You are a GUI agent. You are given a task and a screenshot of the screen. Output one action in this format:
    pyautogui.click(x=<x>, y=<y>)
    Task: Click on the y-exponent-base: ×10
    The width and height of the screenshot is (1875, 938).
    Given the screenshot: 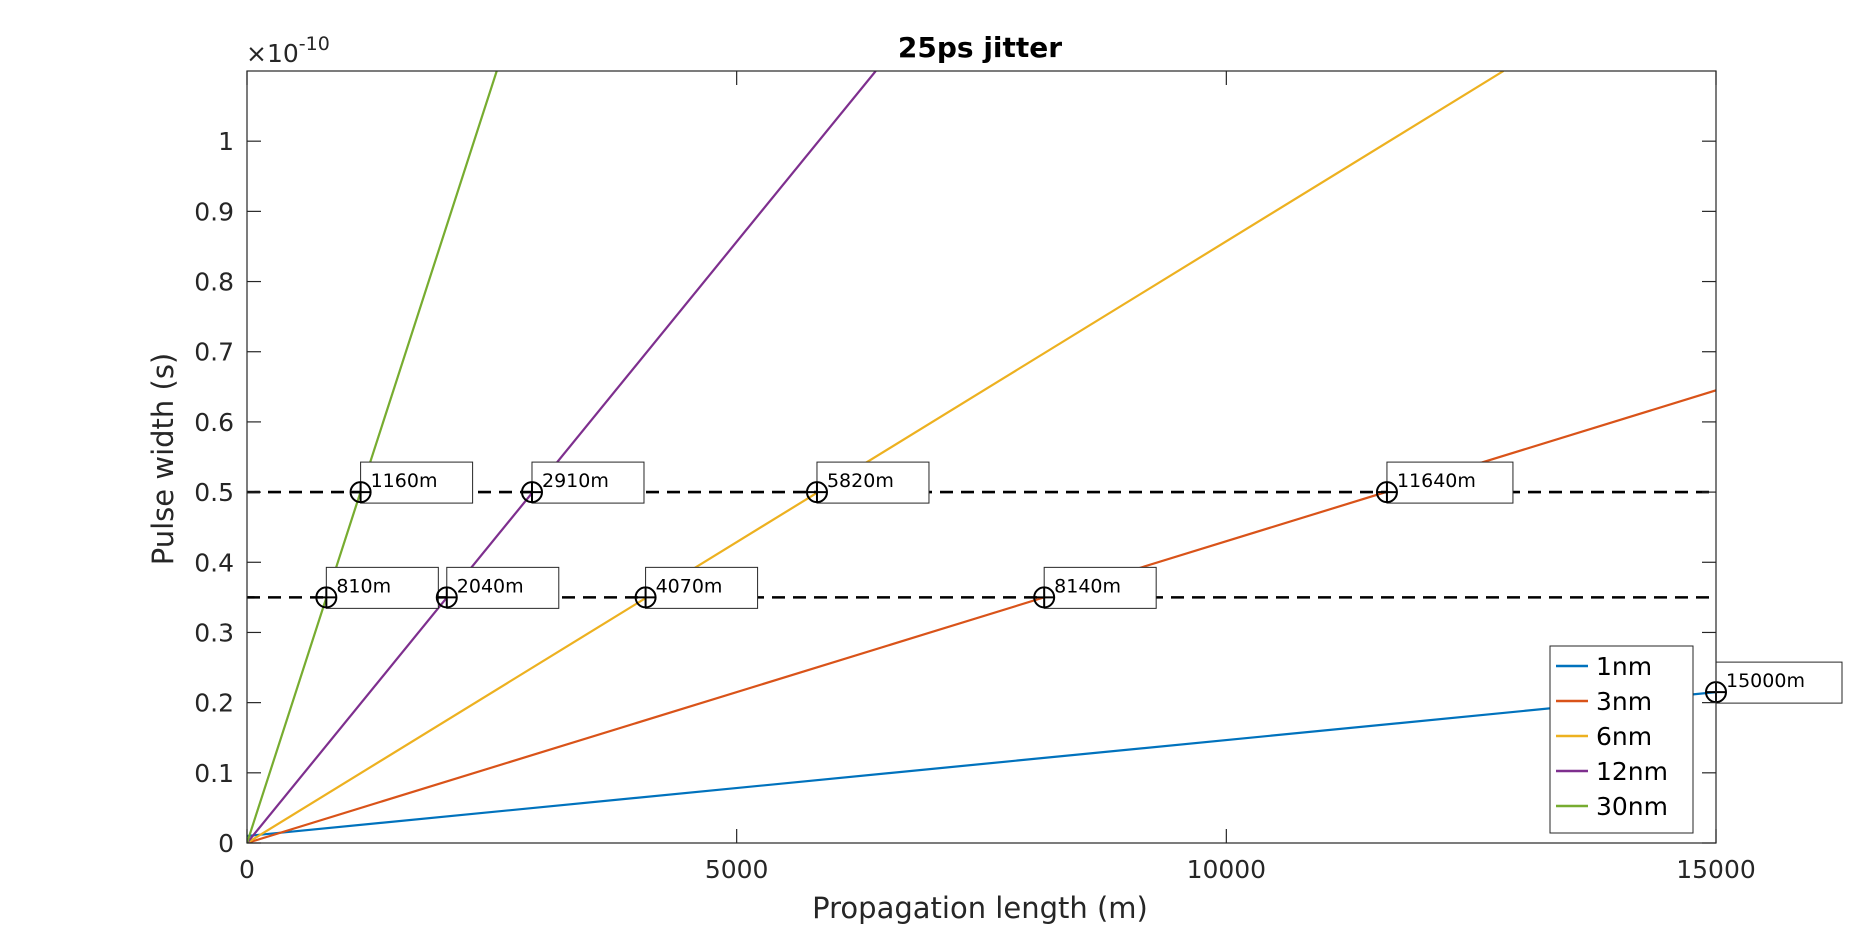 What is the action you would take?
    pyautogui.click(x=272, y=53)
    